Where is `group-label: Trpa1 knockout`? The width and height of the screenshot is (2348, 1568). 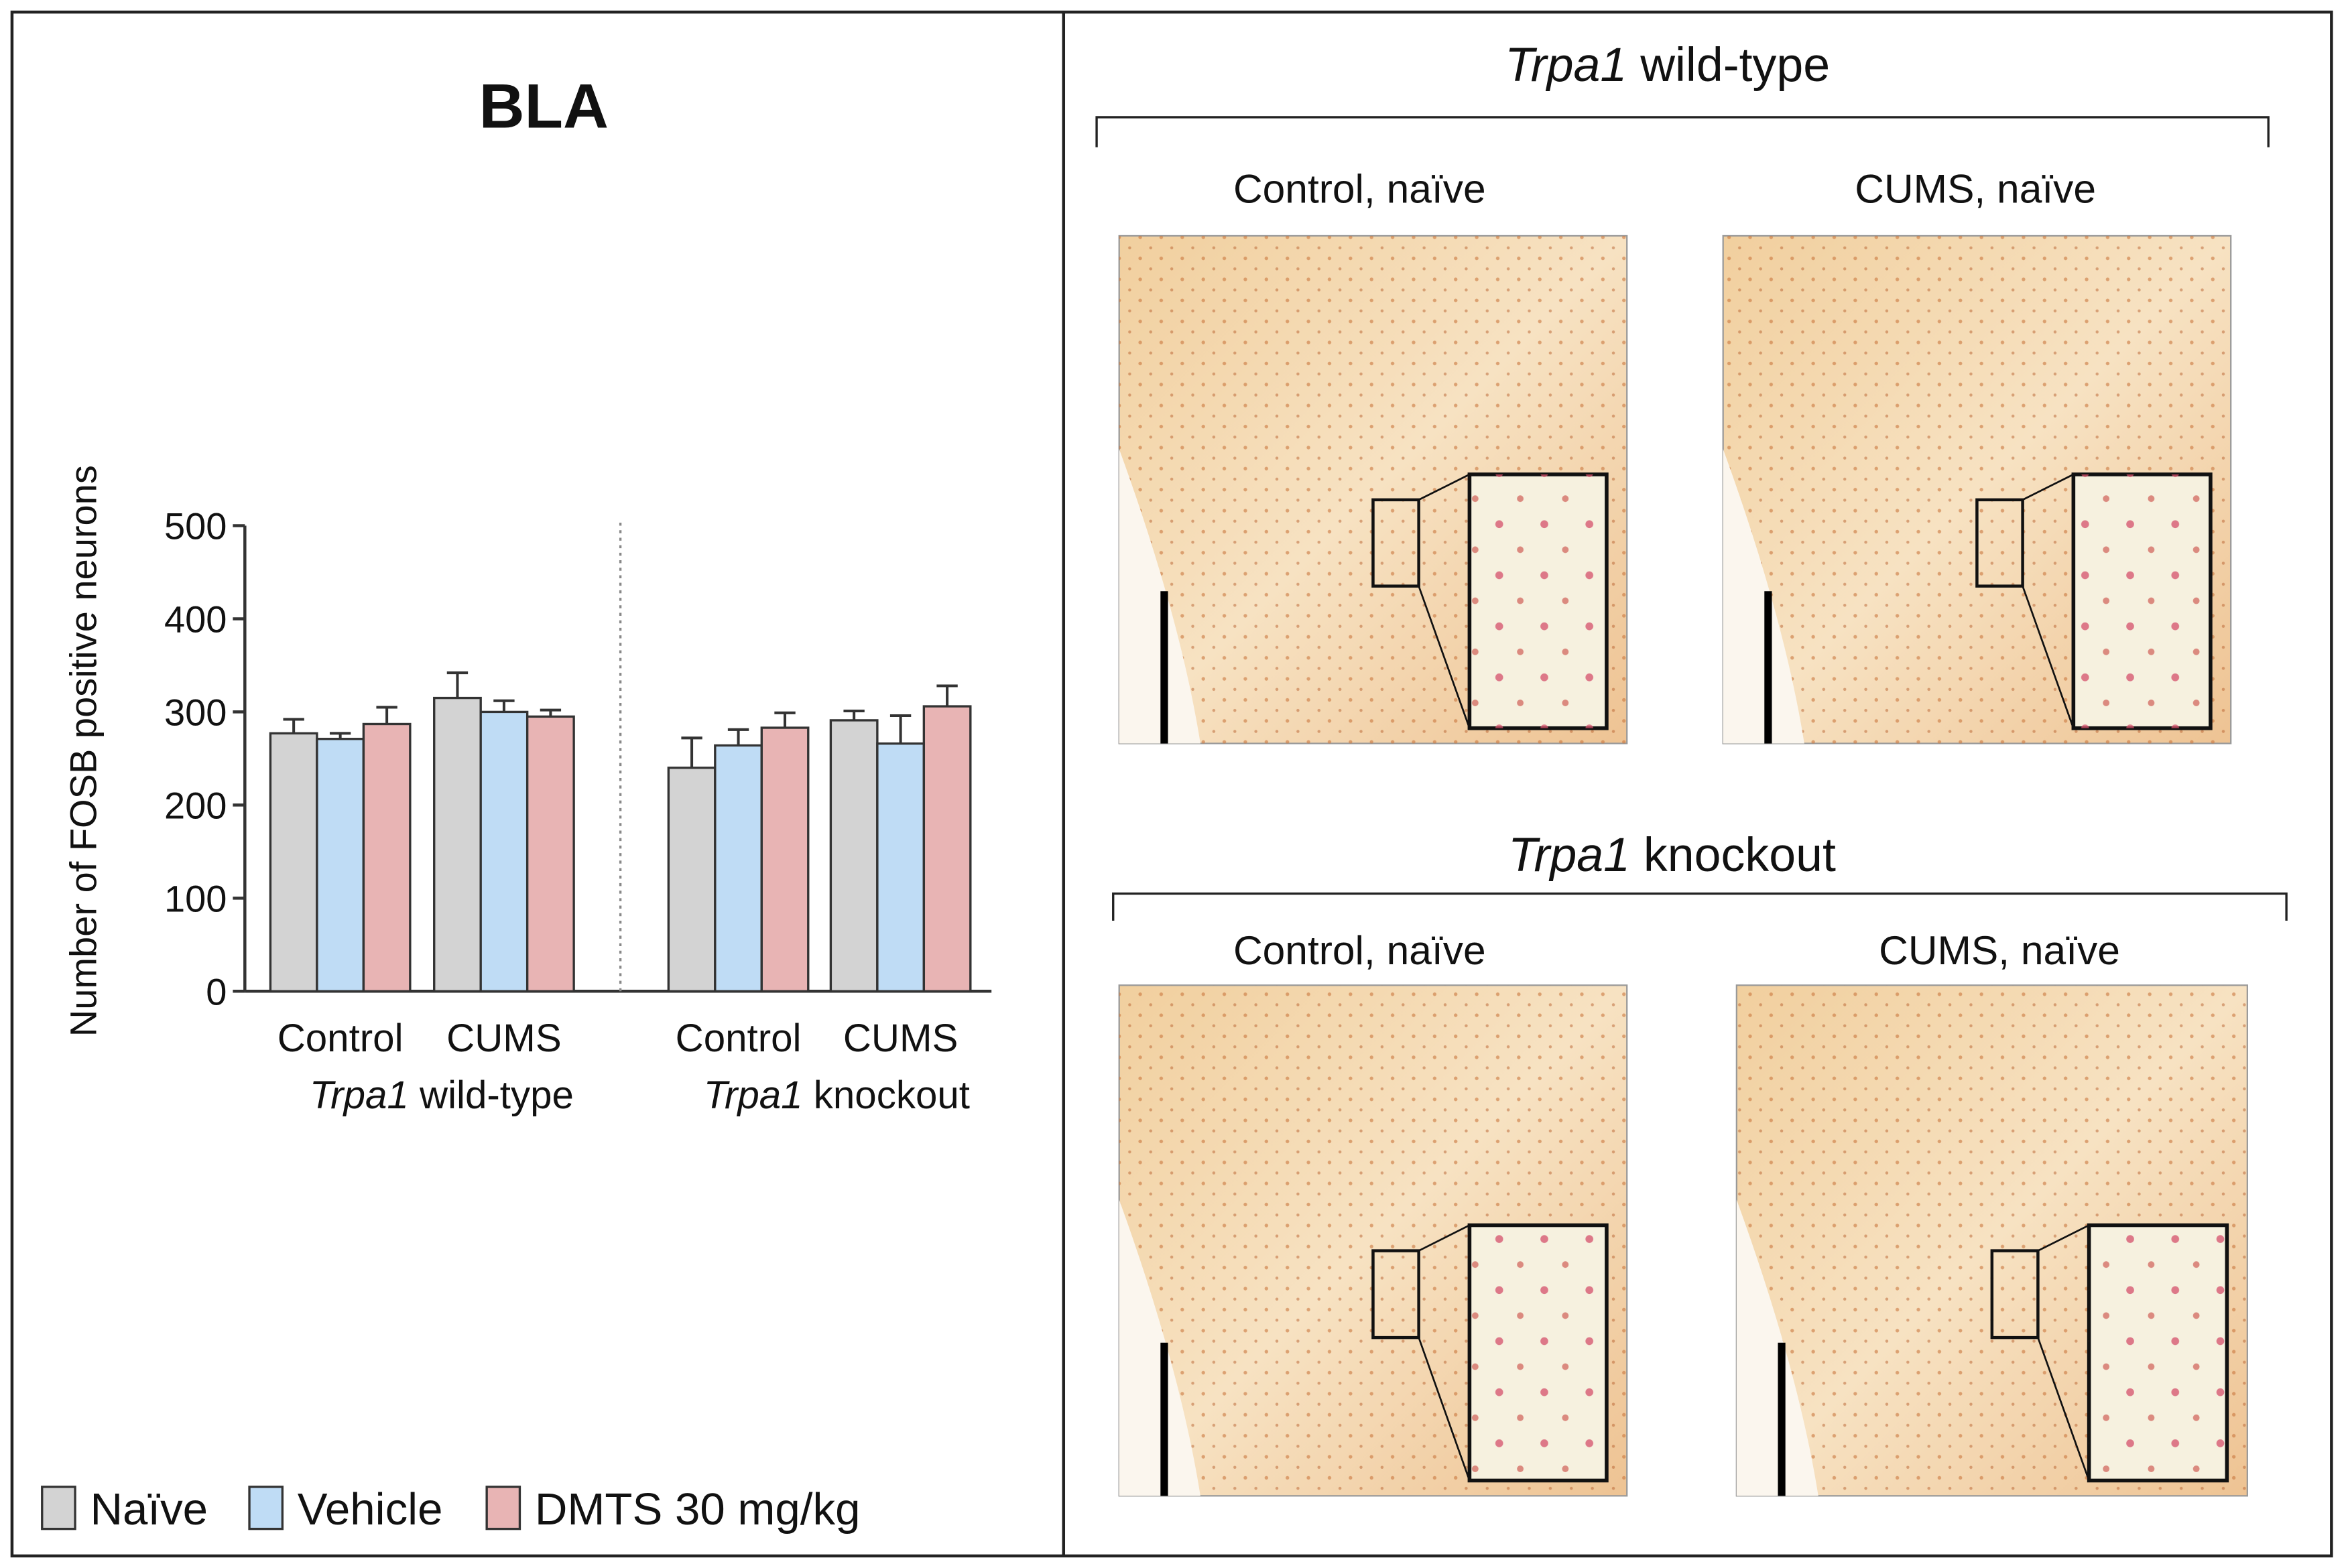 group-label: Trpa1 knockout is located at coordinates (837, 1095).